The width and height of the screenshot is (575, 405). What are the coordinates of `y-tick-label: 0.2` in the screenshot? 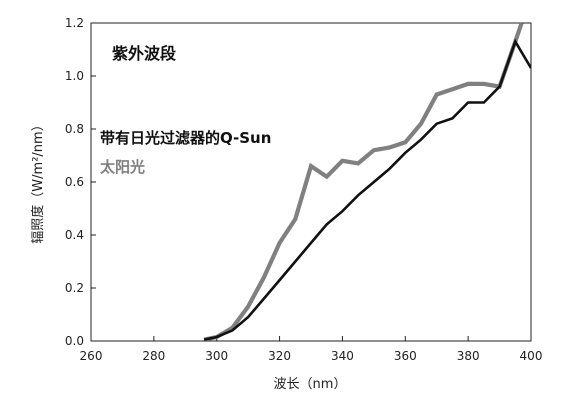 It's located at (74, 288).